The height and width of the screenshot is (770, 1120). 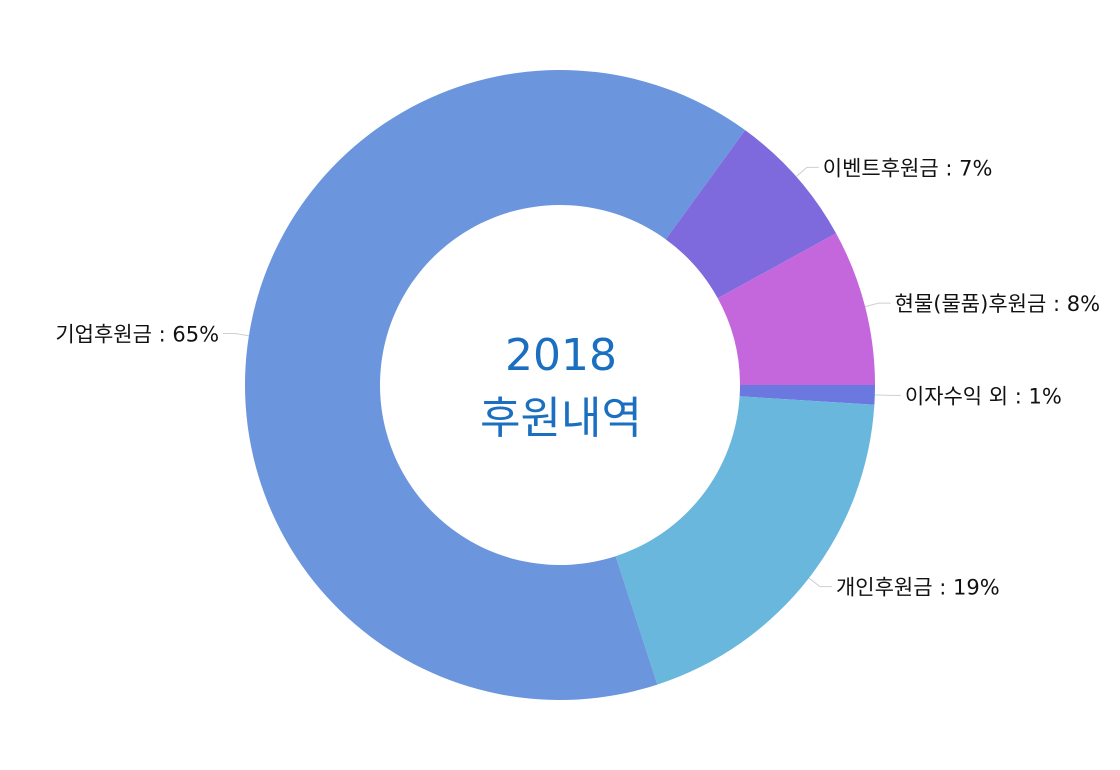 I want to click on slice-label-3: 이벤트후원금 : 7%, so click(x=908, y=168).